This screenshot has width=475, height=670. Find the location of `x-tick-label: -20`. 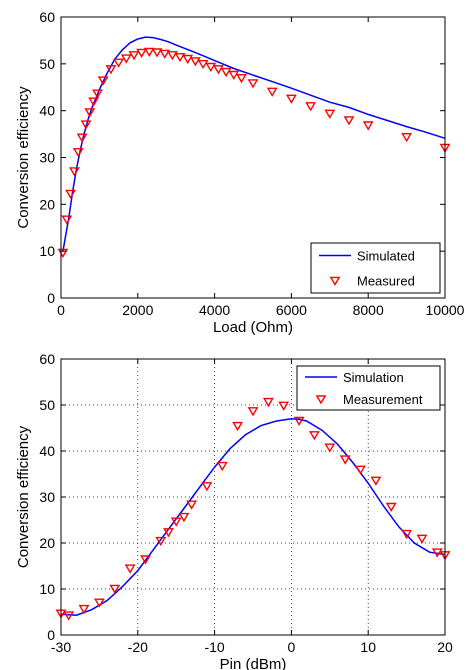

x-tick-label: -20 is located at coordinates (138, 647).